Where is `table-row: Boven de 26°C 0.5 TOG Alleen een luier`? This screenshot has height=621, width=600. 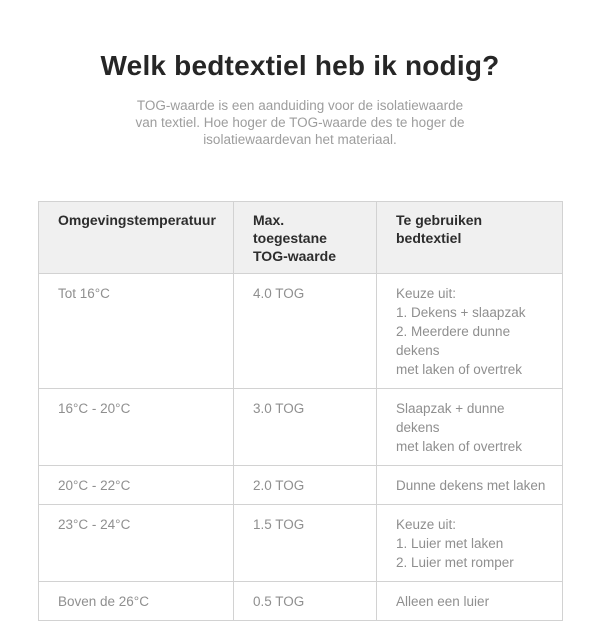
table-row: Boven de 26°C 0.5 TOG Alleen een luier is located at coordinates (300, 601).